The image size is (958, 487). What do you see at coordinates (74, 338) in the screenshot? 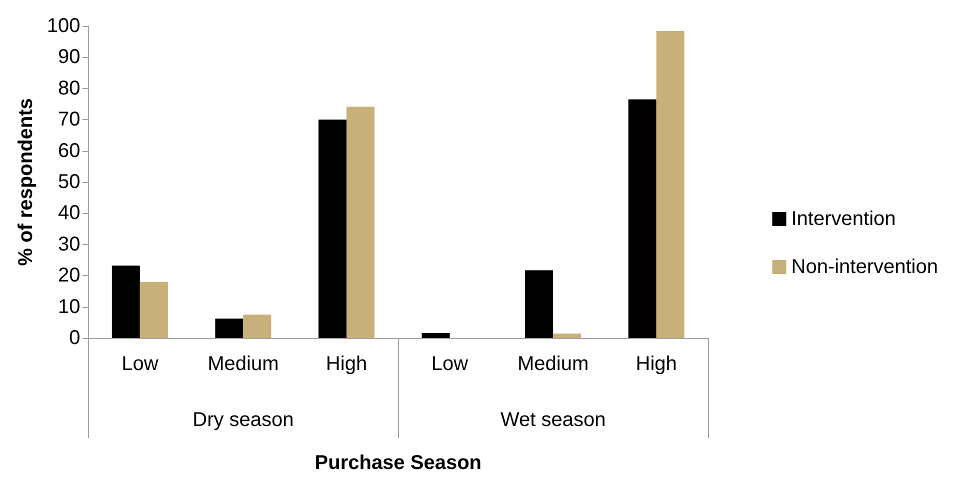
I see `y-tick-label: 0` at bounding box center [74, 338].